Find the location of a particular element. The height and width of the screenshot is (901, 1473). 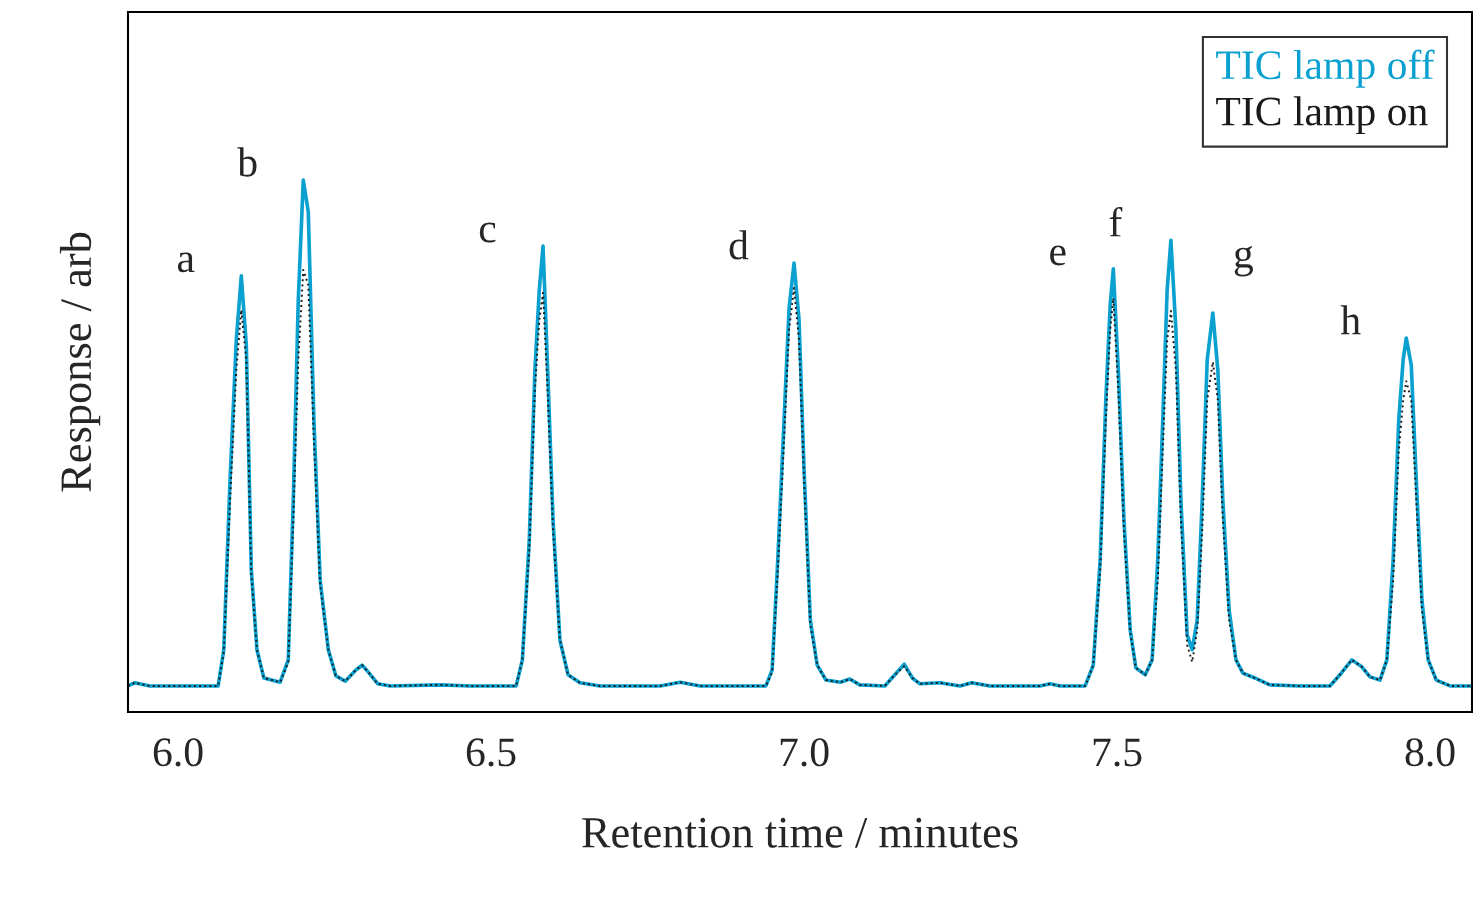

annotation: f is located at coordinates (1116, 221).